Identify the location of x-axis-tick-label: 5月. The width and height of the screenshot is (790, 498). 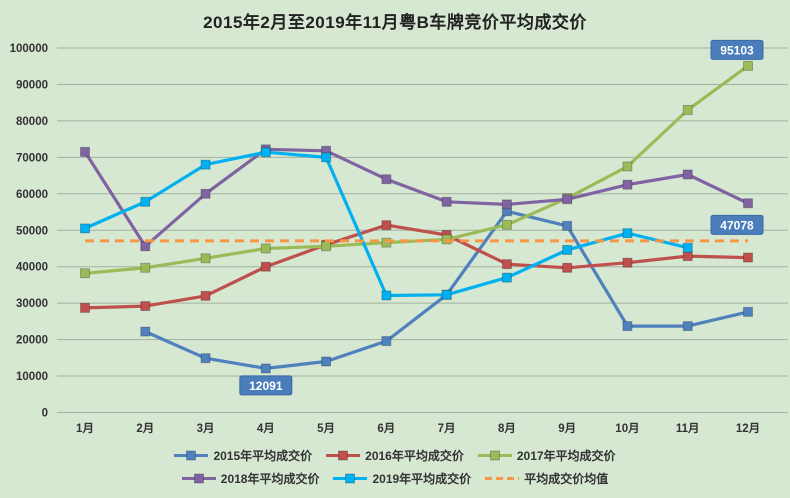
(326, 428).